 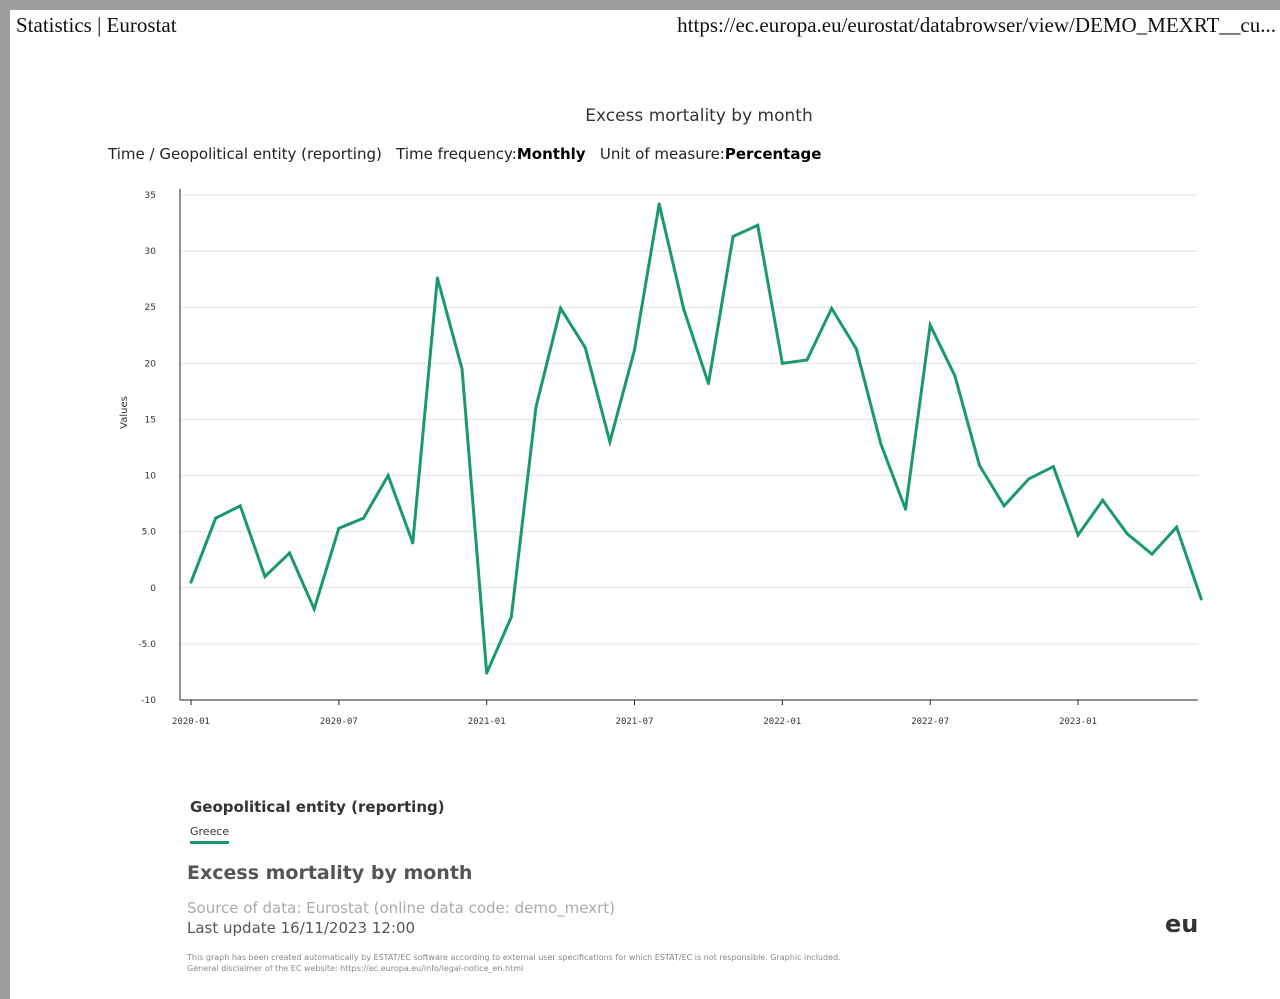 What do you see at coordinates (1078, 722) in the screenshot?
I see `x-tick-label: 2023-01` at bounding box center [1078, 722].